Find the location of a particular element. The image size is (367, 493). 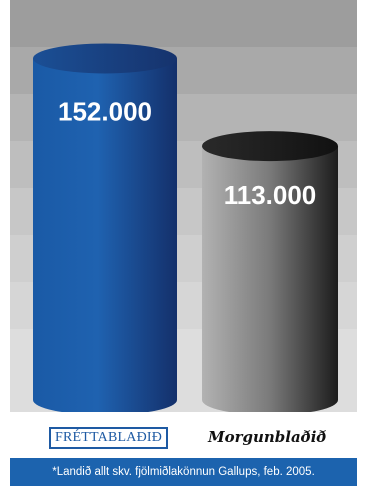

morgunbladid-logo: Morgunblaðið is located at coordinates (267, 437).